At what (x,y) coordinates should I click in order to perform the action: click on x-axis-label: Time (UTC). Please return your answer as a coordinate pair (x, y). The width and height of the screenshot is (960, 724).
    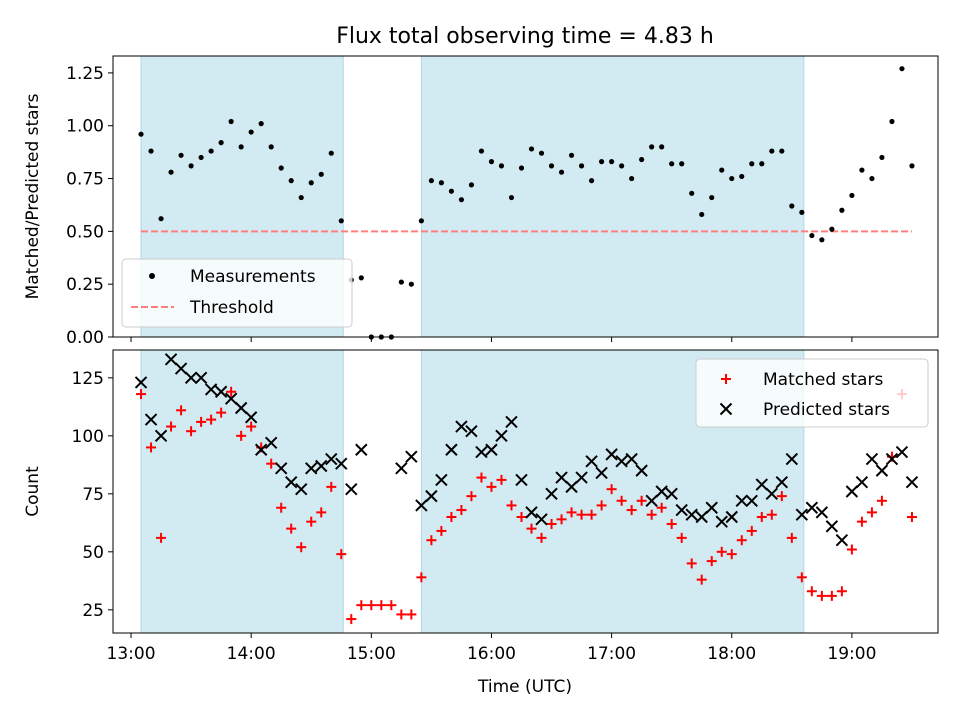
    Looking at the image, I should click on (524, 687).